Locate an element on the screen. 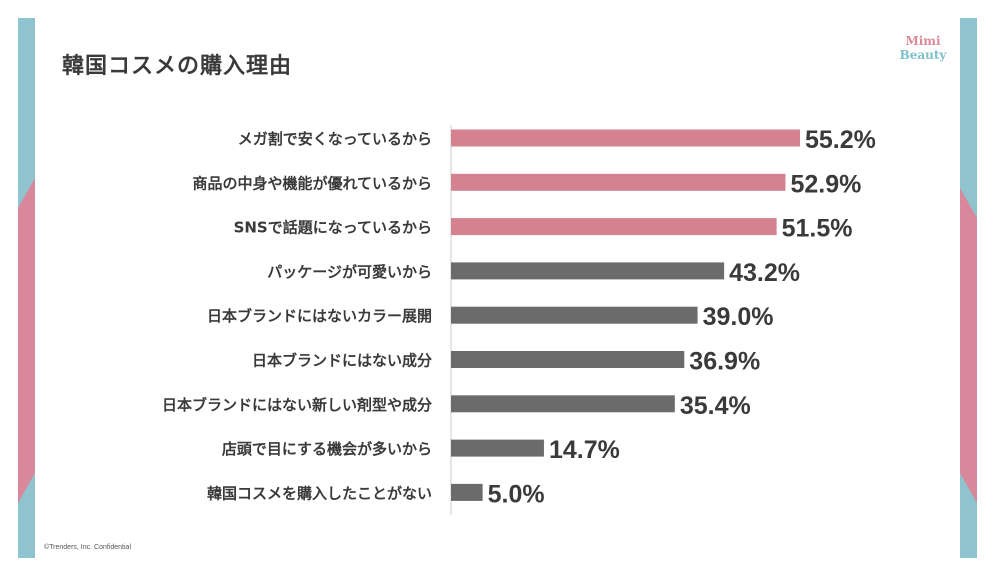 The width and height of the screenshot is (994, 578). chart-title: 韓国コスメの購入理由 is located at coordinates (177, 66).